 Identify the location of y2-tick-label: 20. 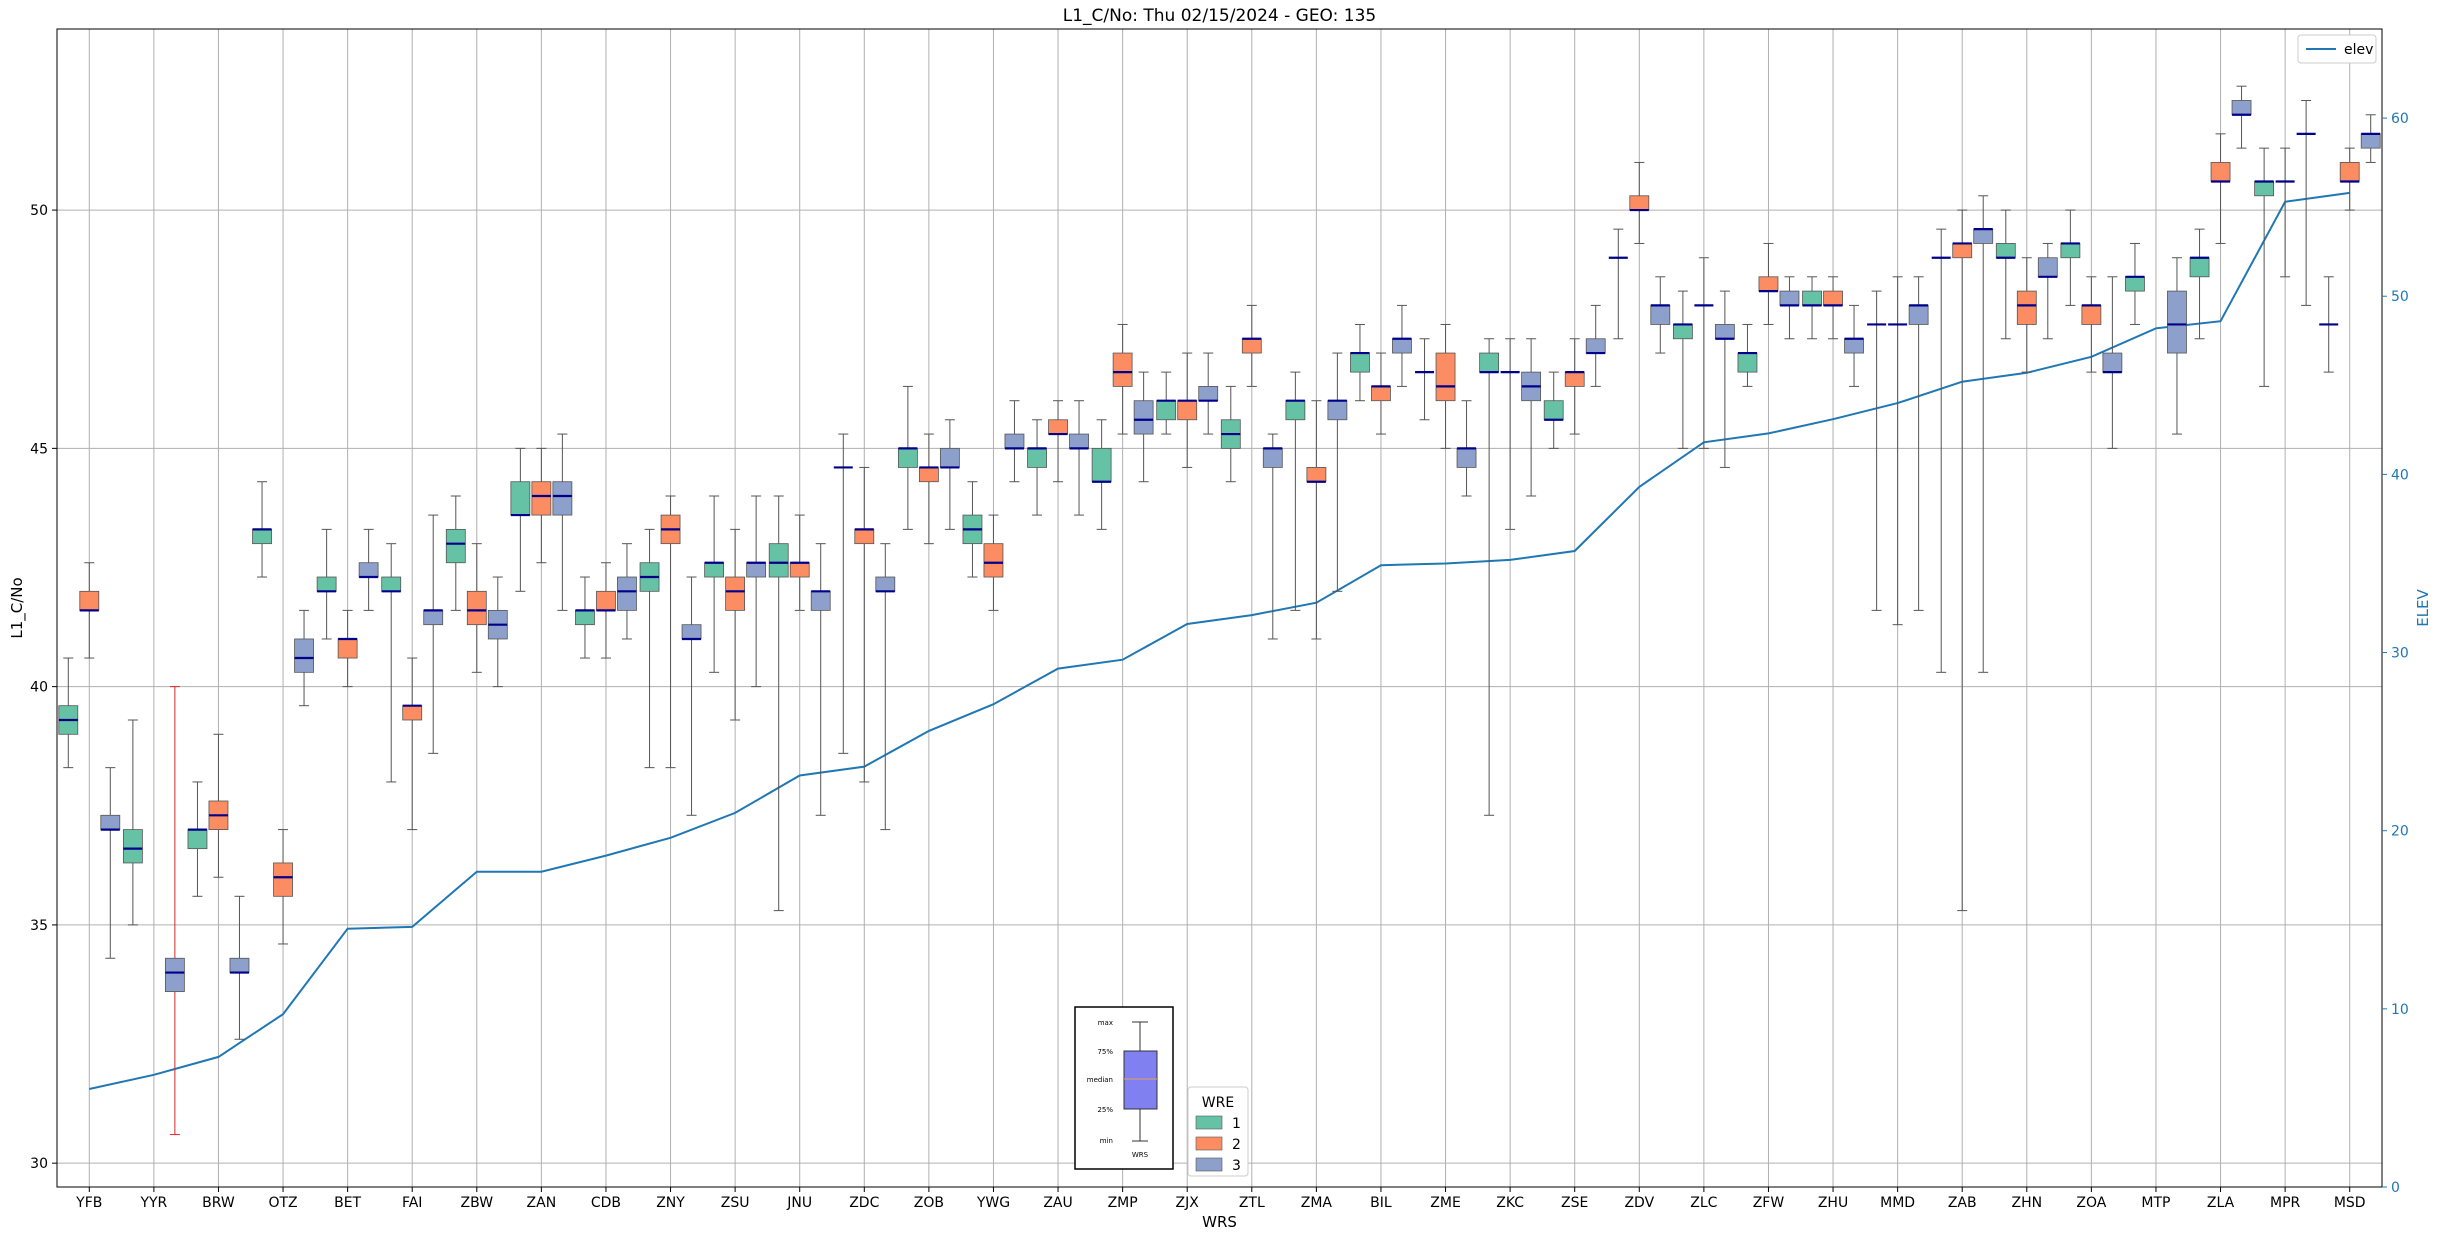
(2400, 832).